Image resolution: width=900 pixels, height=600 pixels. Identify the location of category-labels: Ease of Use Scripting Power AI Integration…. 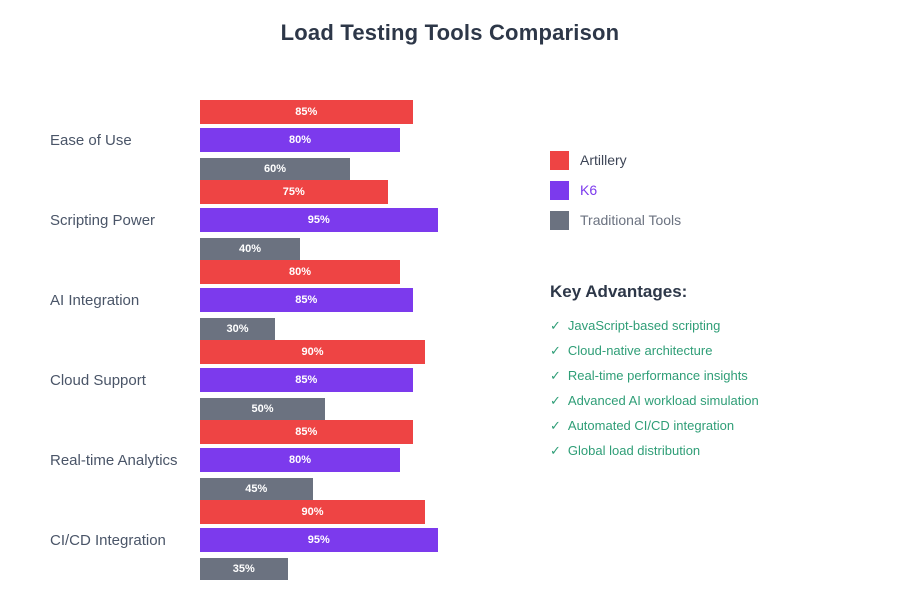
(125, 340).